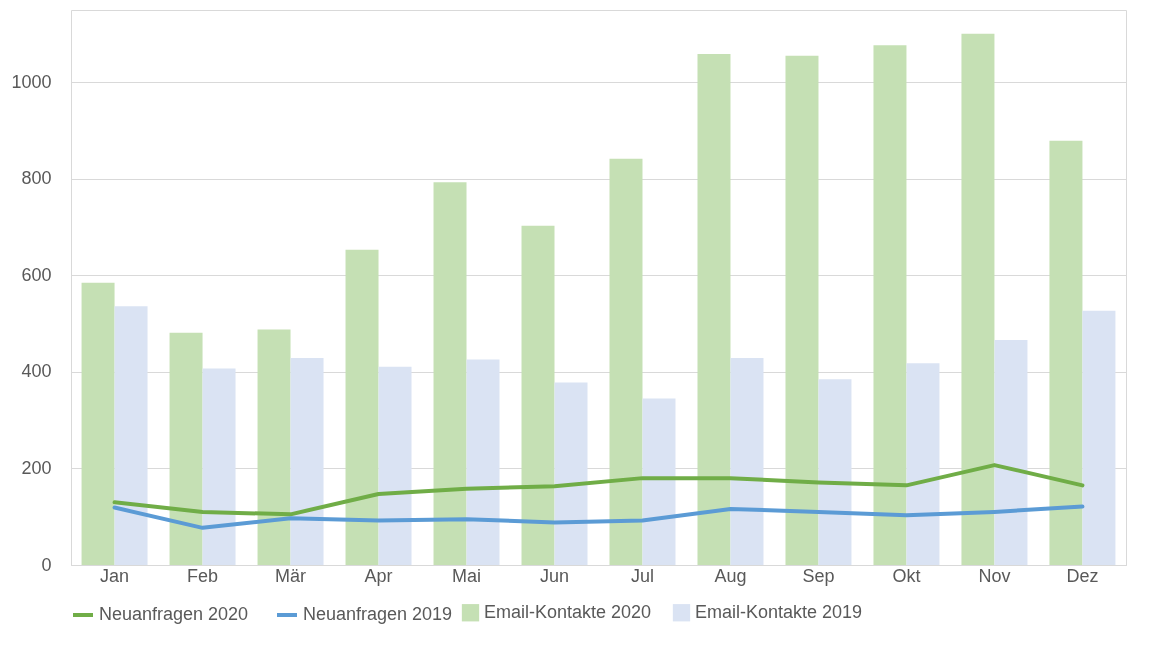 The image size is (1156, 654). What do you see at coordinates (36, 371) in the screenshot?
I see `y-tick-label: 400` at bounding box center [36, 371].